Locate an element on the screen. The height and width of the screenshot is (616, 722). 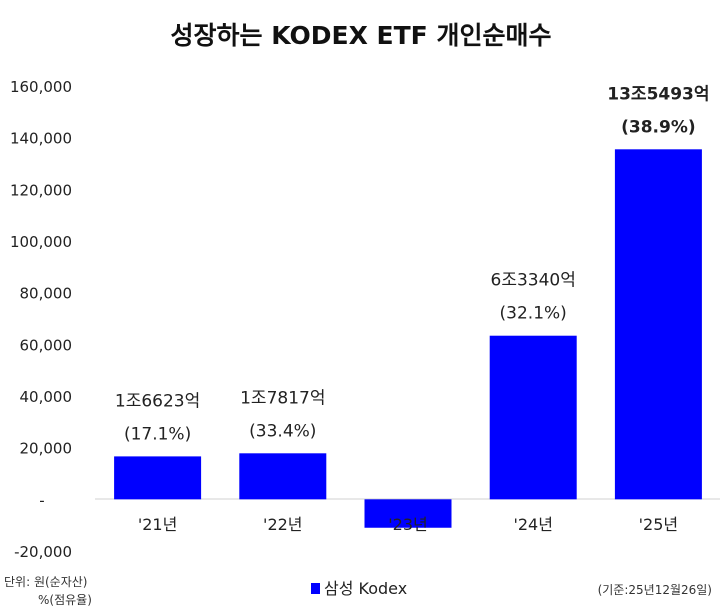
unit-note-line2: %(점유율) is located at coordinates (65, 600).